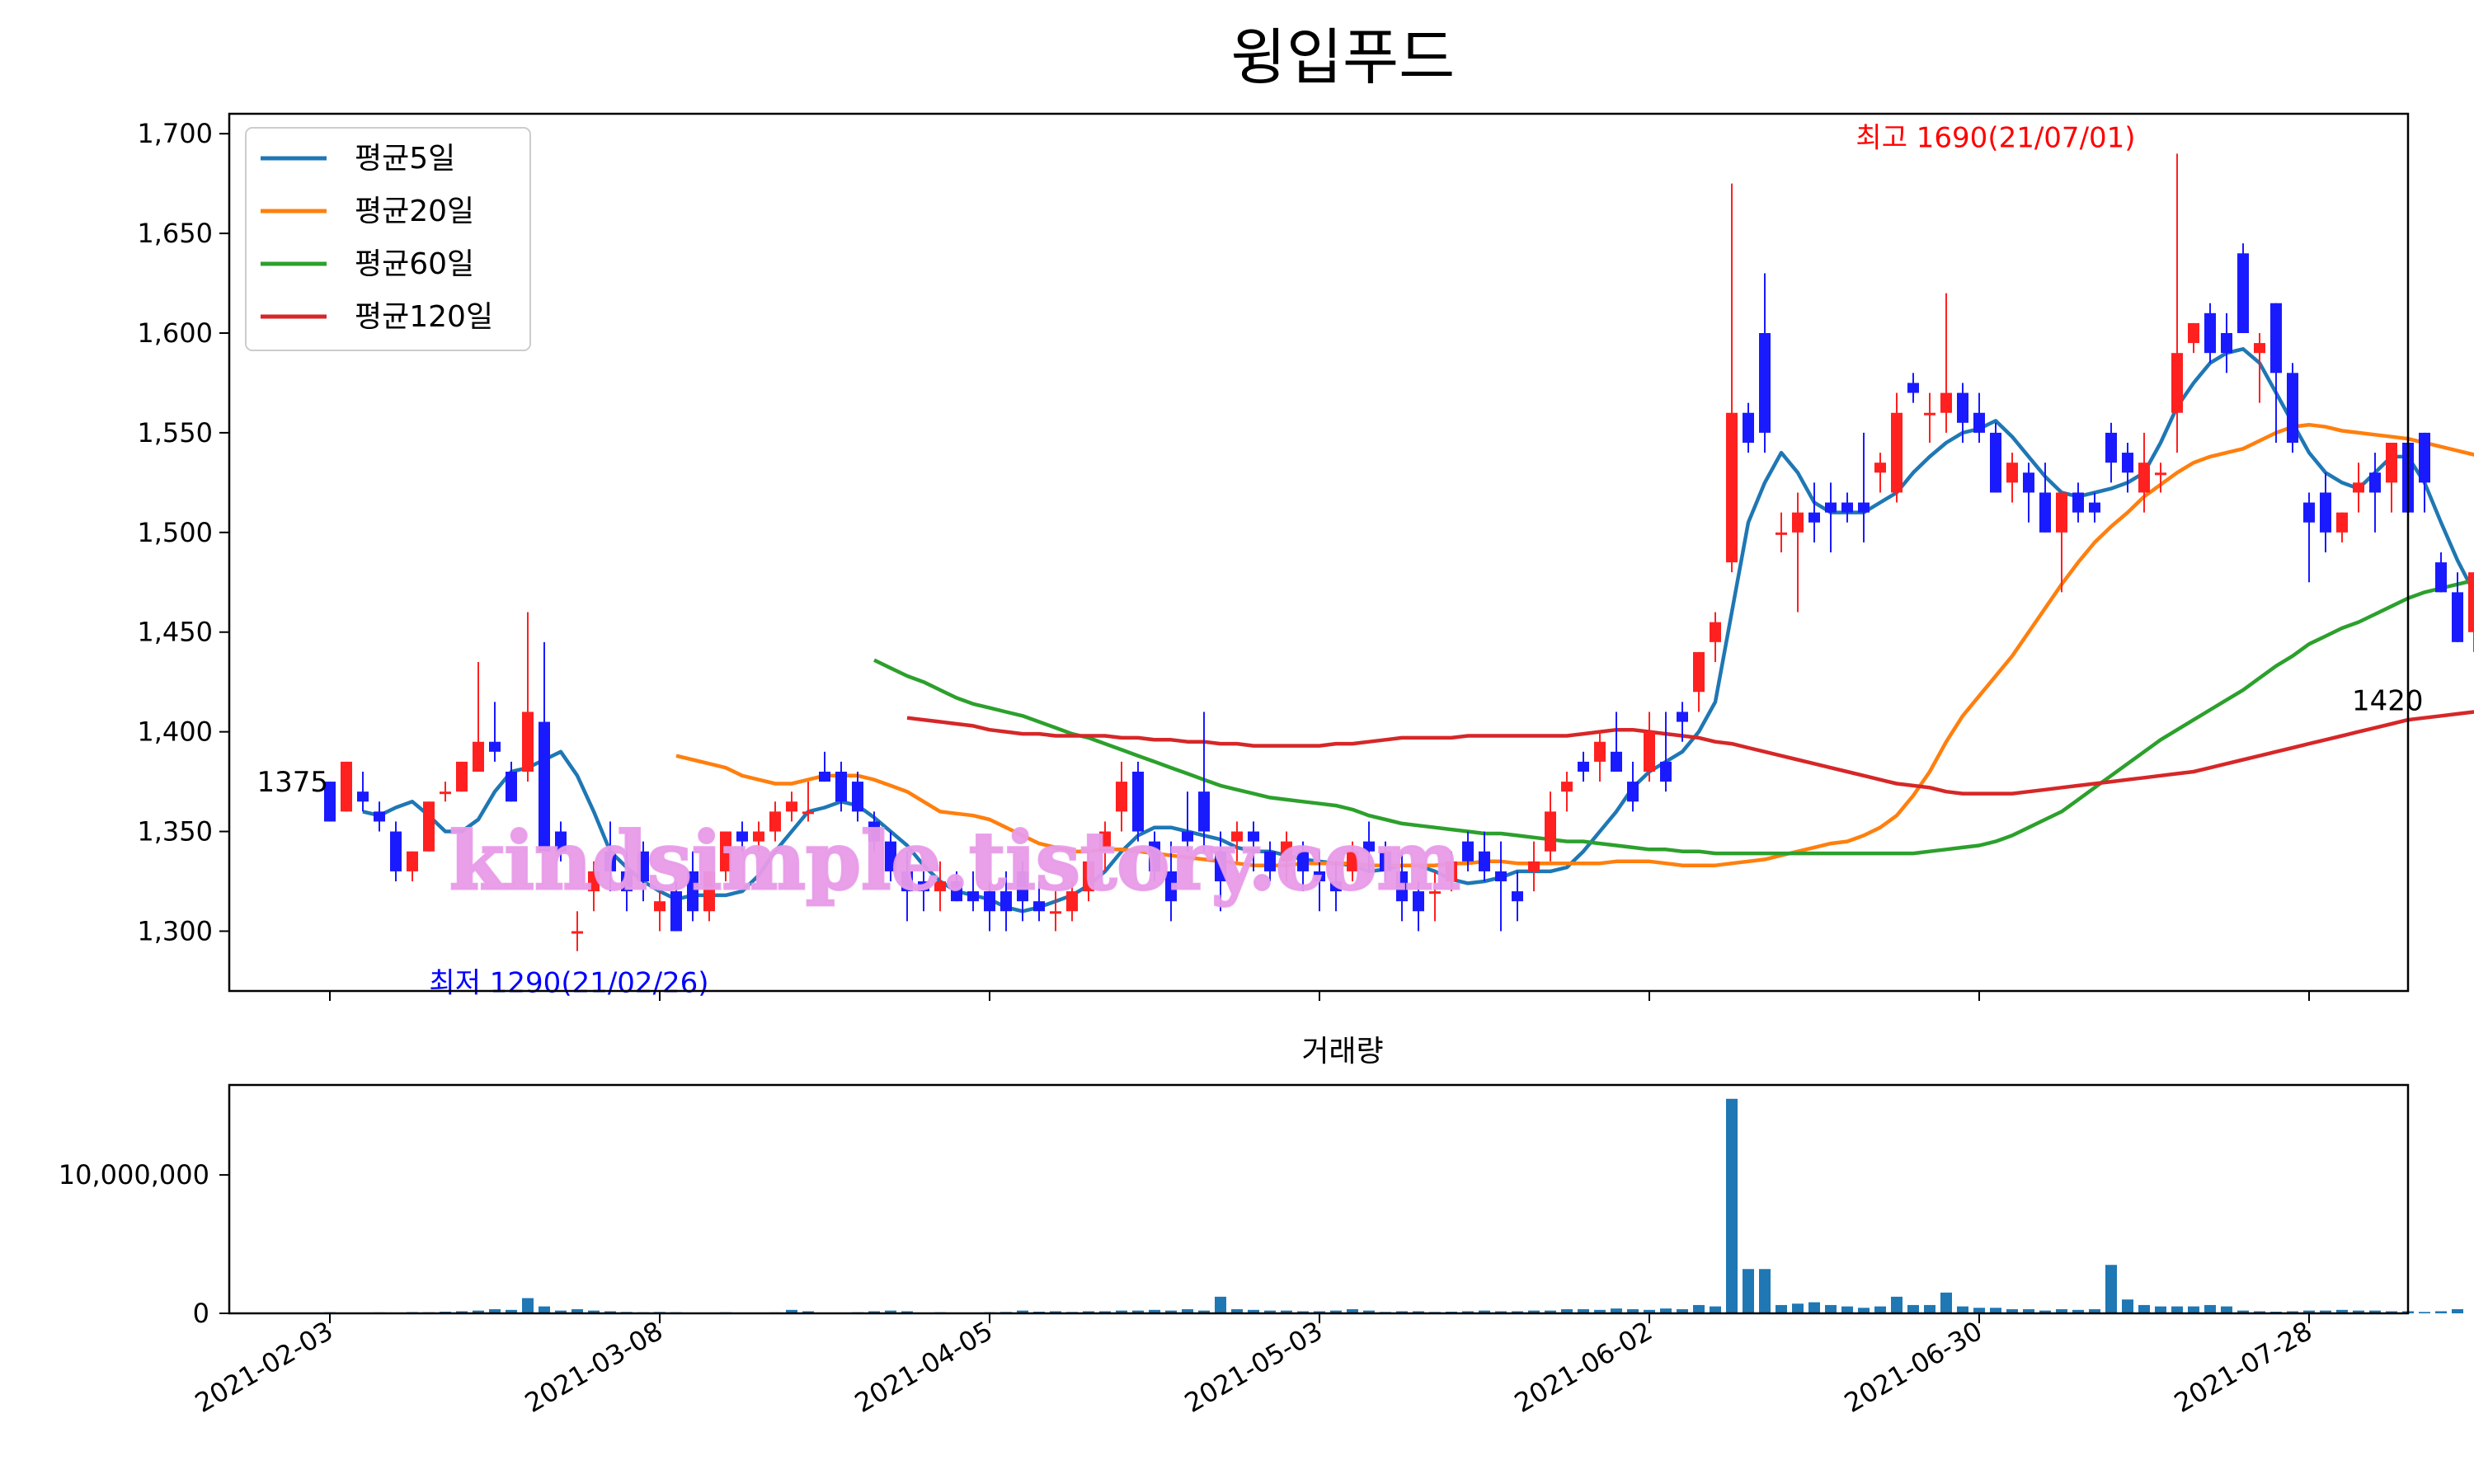  What do you see at coordinates (1913, 1367) in the screenshot?
I see `x-tick-label: 2021-06-30` at bounding box center [1913, 1367].